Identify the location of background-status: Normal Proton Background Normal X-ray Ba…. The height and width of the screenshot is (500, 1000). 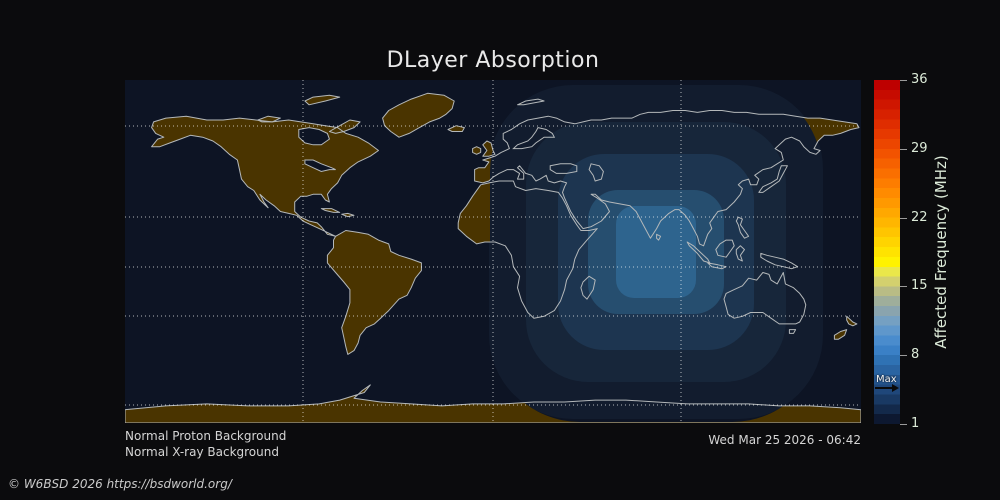
(205, 444).